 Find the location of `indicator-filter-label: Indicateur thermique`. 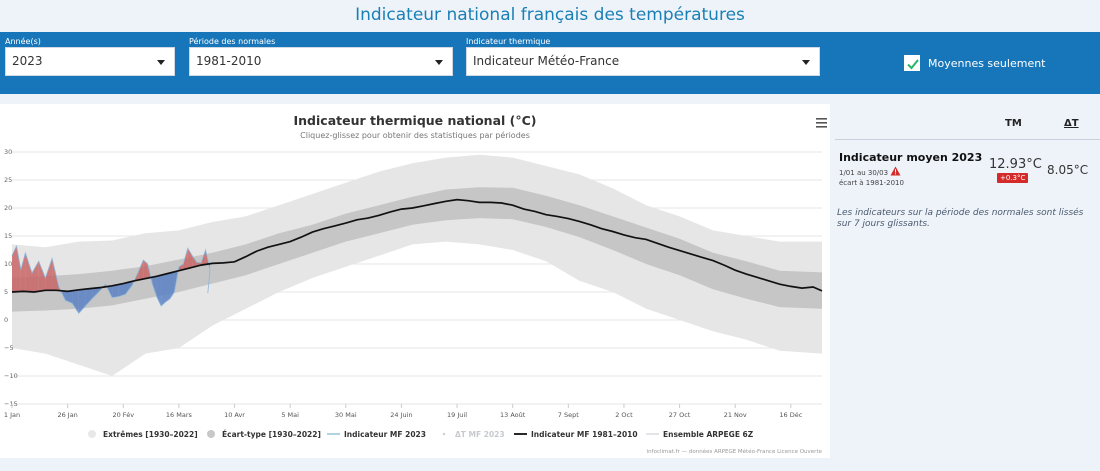

indicator-filter-label: Indicateur thermique is located at coordinates (508, 41).